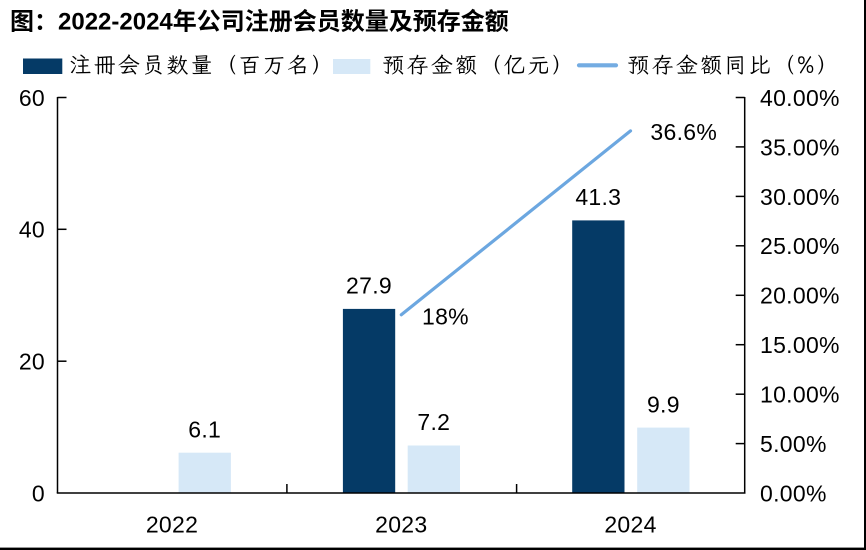  What do you see at coordinates (630, 524) in the screenshot?
I see `svg-text: 2024` at bounding box center [630, 524].